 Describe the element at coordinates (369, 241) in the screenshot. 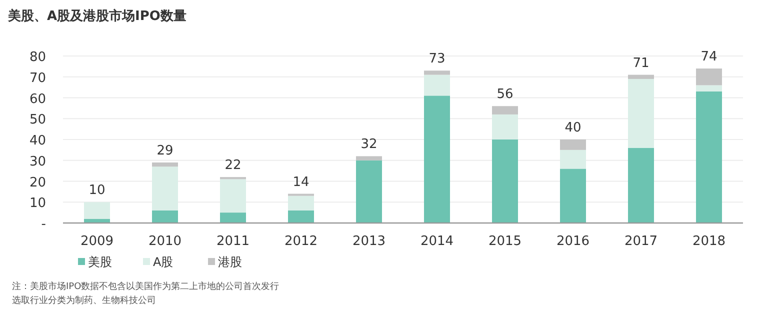

I see `x-tick-label: 2013` at that location.